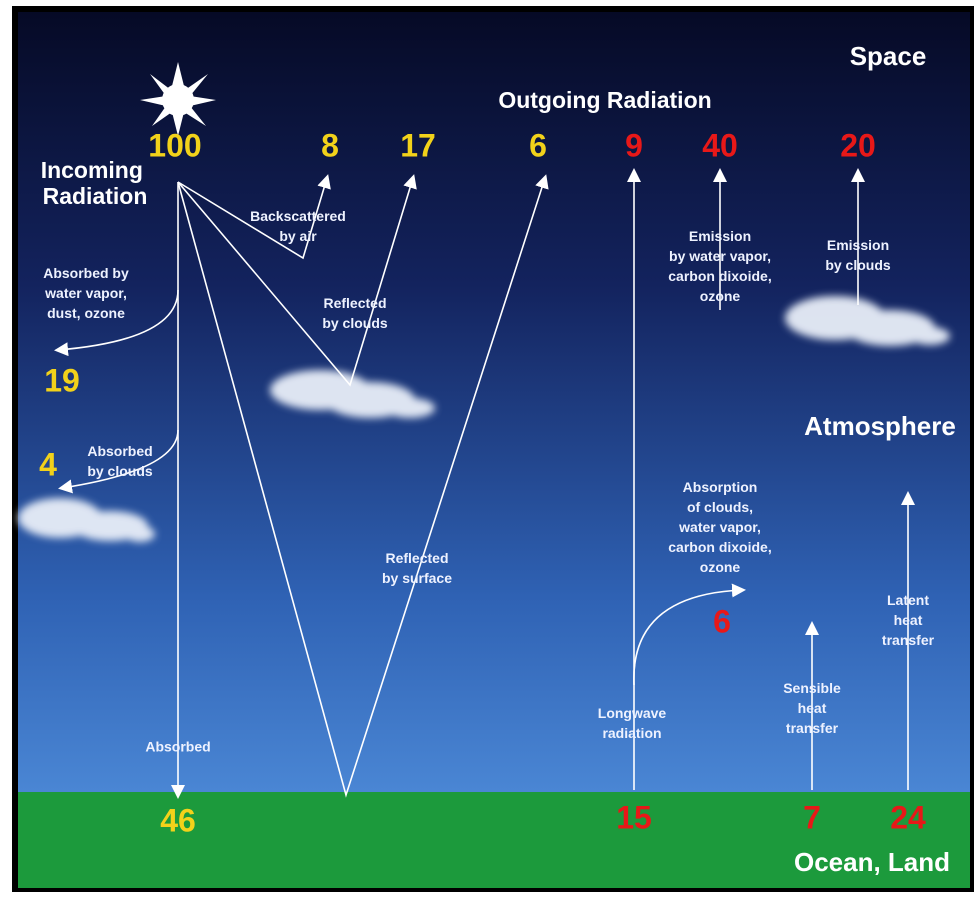 This screenshot has height=897, width=980. I want to click on label: Absorbed by water vapor, dust, ozone, so click(86, 293).